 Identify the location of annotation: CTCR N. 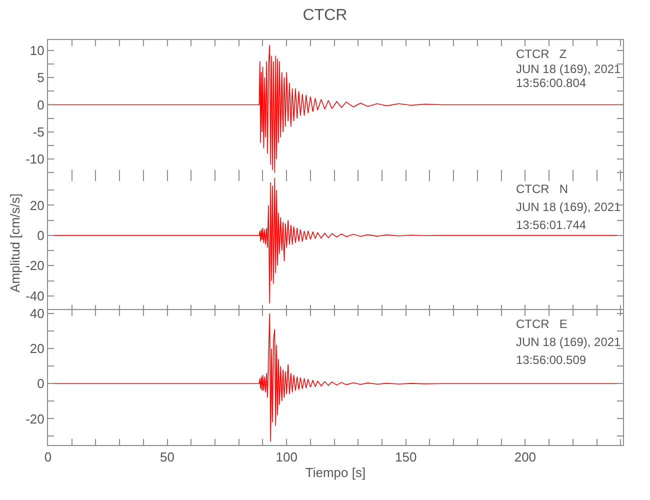
(542, 189).